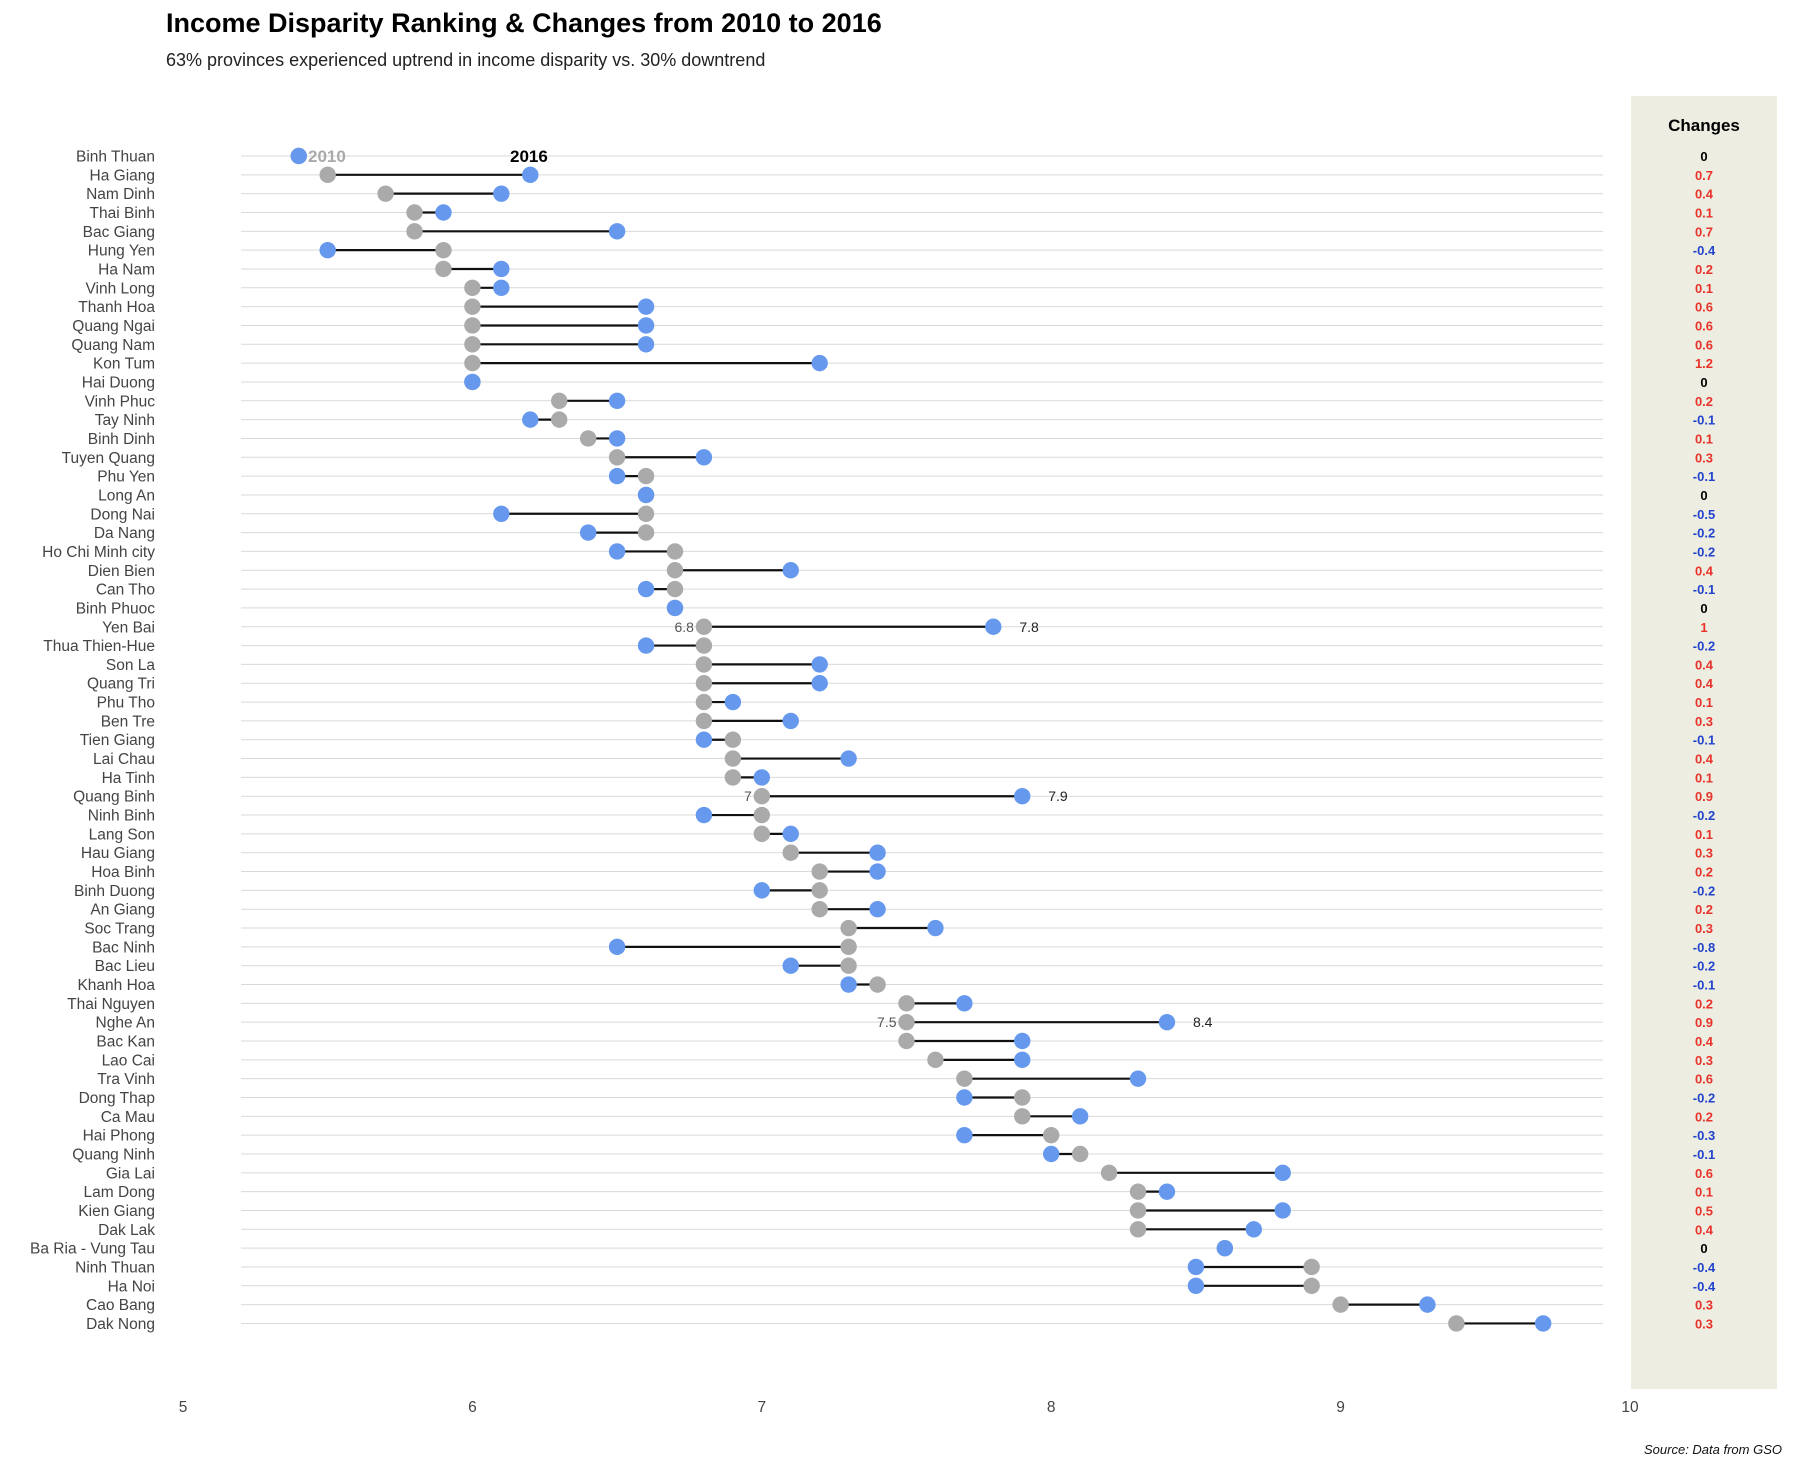  Describe the element at coordinates (126, 1230) in the screenshot. I see `province-label: Dak Lak` at that location.